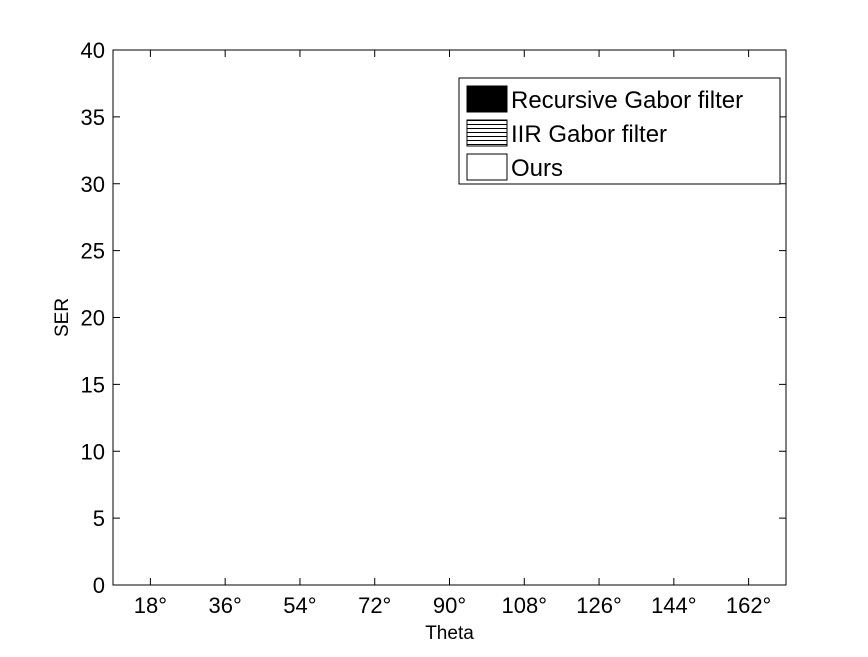  I want to click on x-tick-label: 72°, so click(374, 605).